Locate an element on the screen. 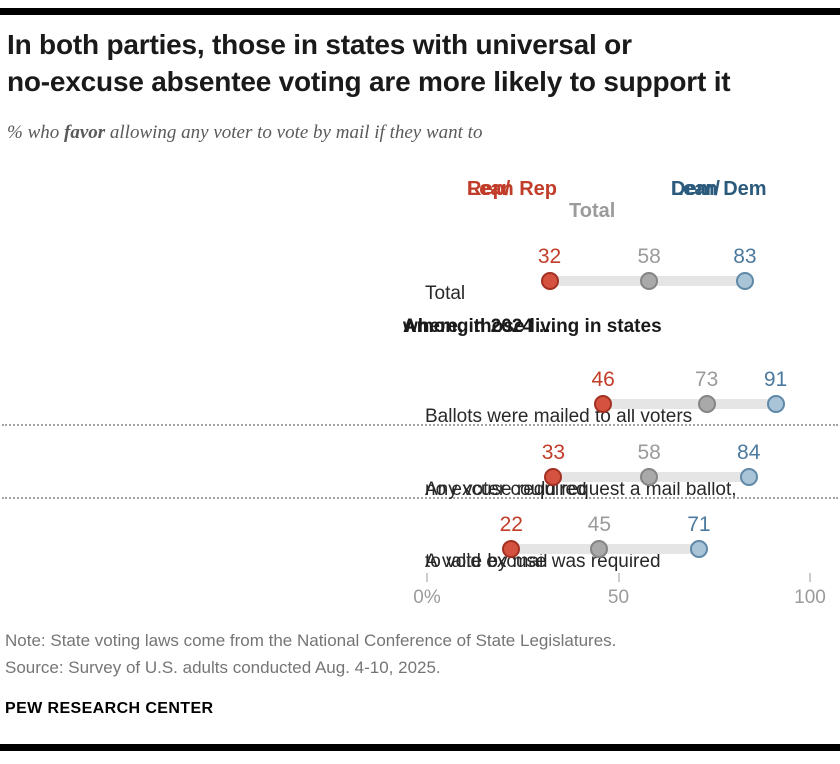 The image size is (840, 764). value-label-total: 45 is located at coordinates (599, 524).